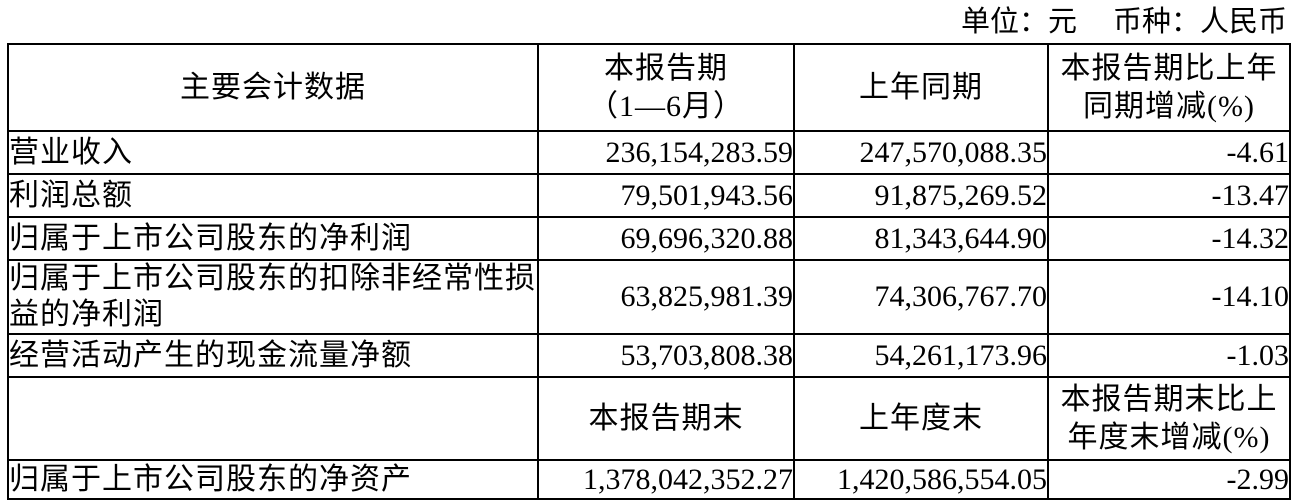 The image size is (1296, 500). What do you see at coordinates (1169, 68) in the screenshot?
I see `header-change-line1: 本报告期比上年` at bounding box center [1169, 68].